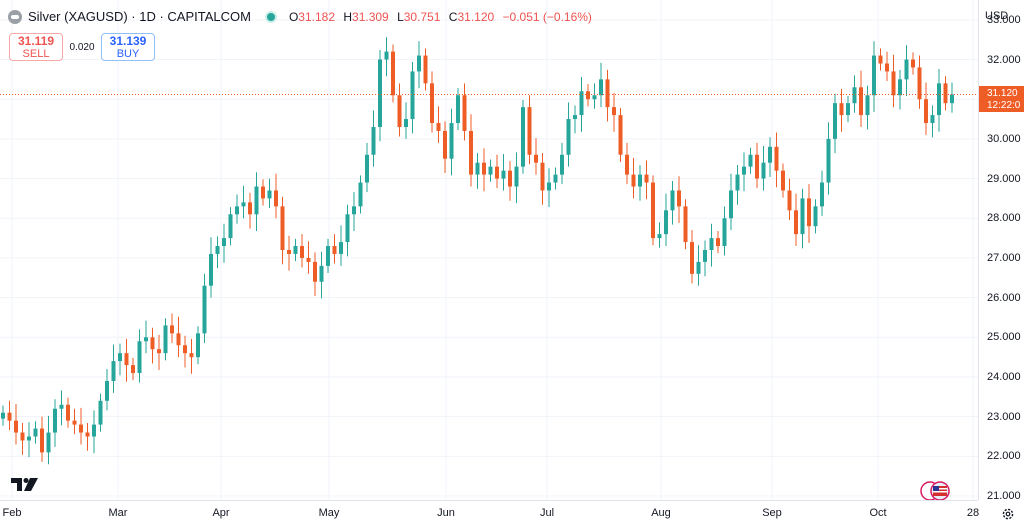  I want to click on price-tick-label: 28.000, so click(1004, 218).